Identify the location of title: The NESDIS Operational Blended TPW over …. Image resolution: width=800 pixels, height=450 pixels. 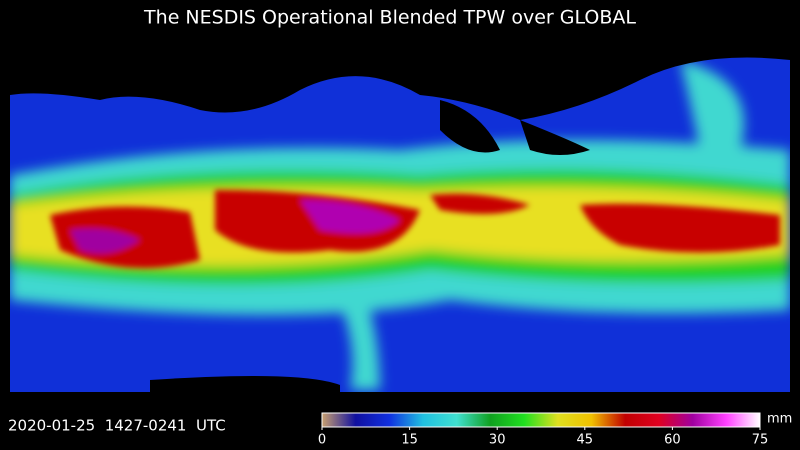
(389, 18).